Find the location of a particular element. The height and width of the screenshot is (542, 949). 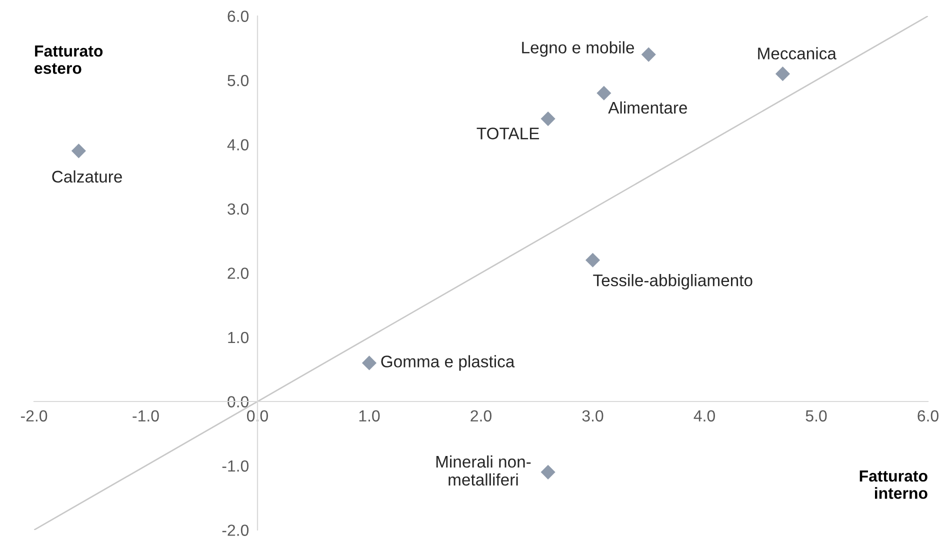

annotation: Tessile-abbigliamento is located at coordinates (672, 282).